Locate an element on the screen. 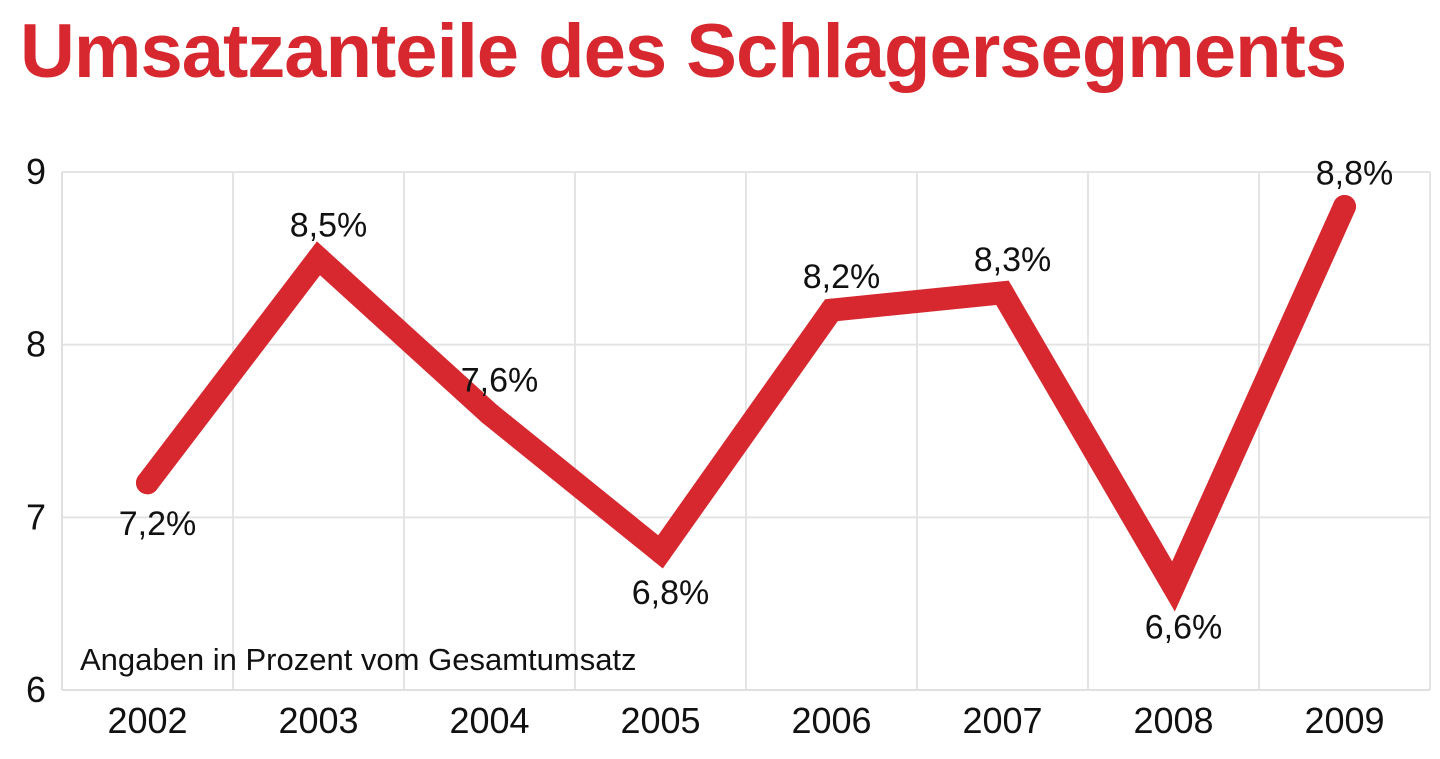 The width and height of the screenshot is (1440, 759). y-tick-label: 7 is located at coordinates (36, 516).